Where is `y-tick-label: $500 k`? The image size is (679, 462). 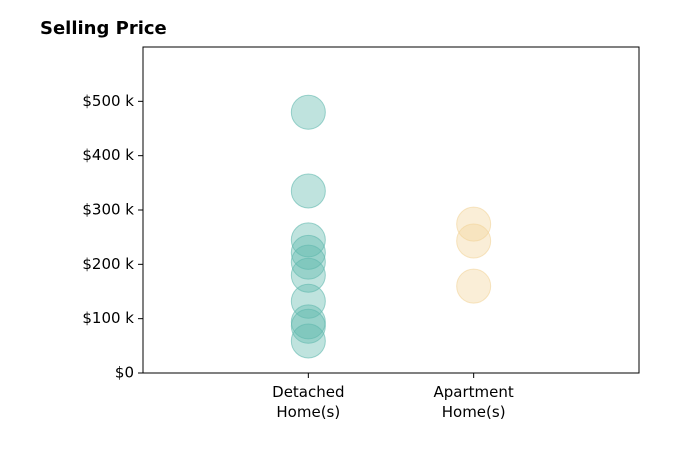
y-tick-label: $500 k is located at coordinates (108, 101).